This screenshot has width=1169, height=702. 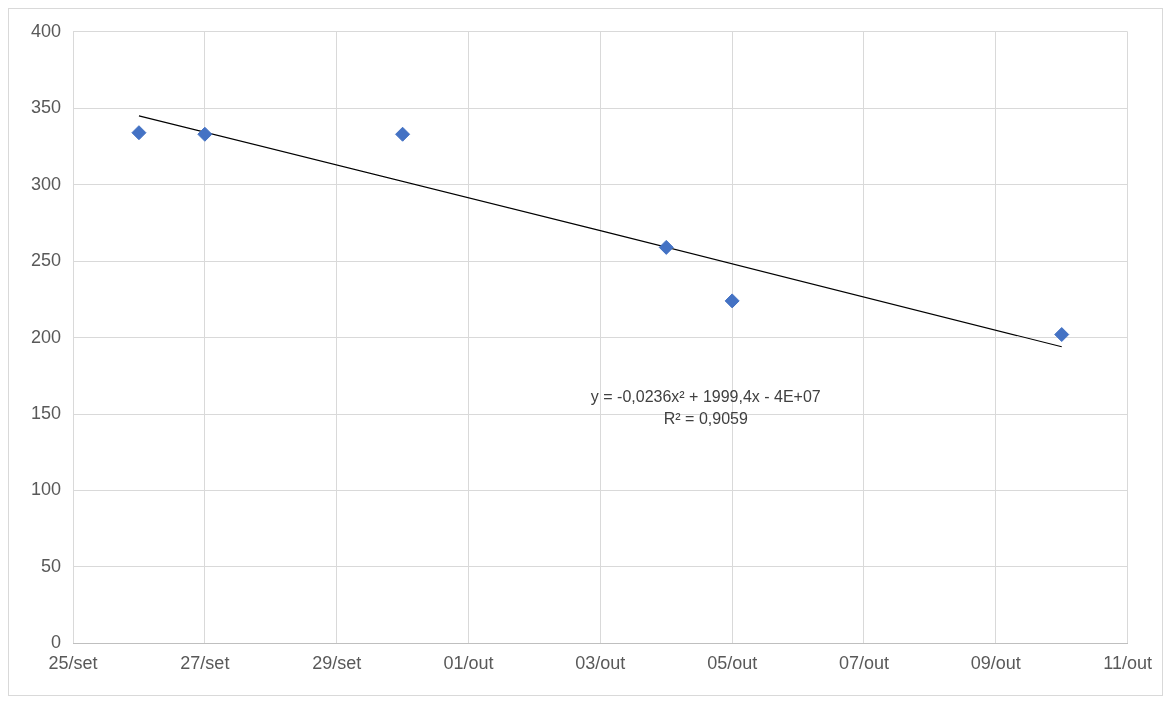 I want to click on y-tick-label: 0, so click(x=56, y=642).